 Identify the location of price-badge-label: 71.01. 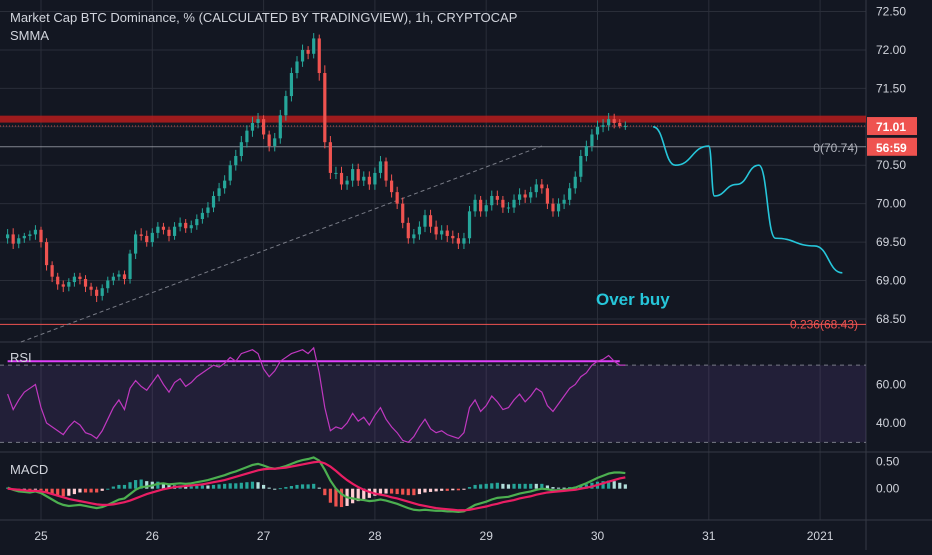
(891, 127).